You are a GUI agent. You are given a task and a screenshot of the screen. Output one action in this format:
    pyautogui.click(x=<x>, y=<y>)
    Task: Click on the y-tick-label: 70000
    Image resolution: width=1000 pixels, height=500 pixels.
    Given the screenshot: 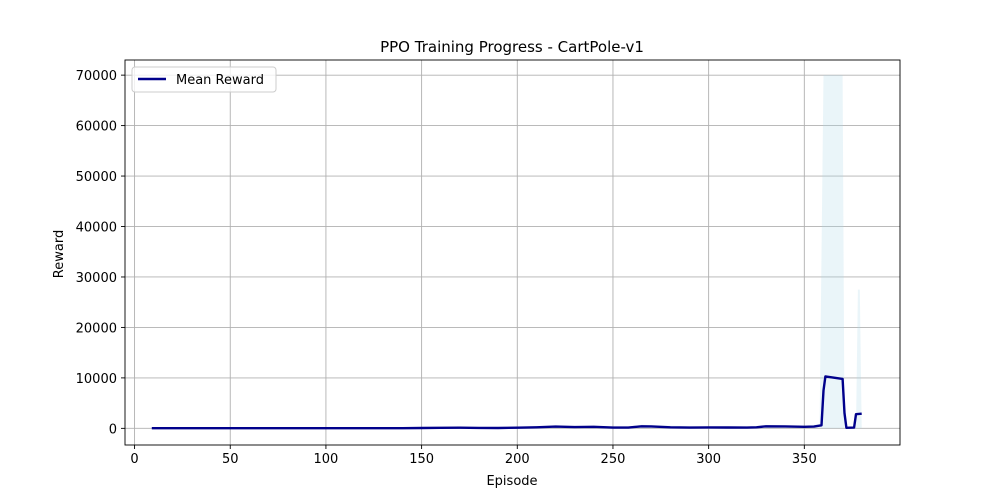 What is the action you would take?
    pyautogui.click(x=96, y=76)
    